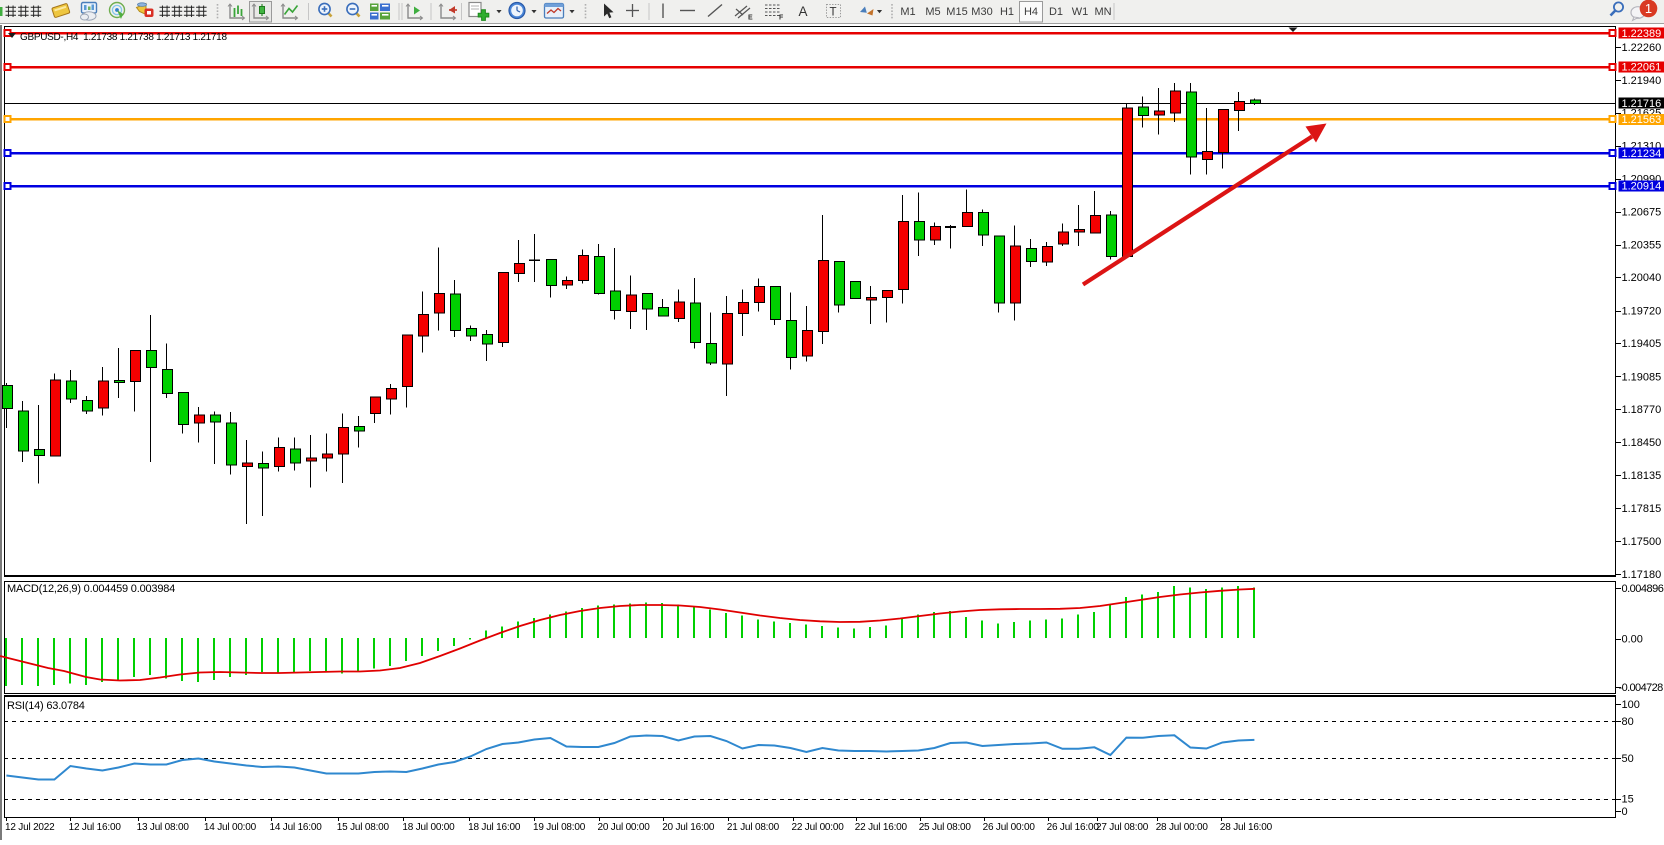  What do you see at coordinates (1642, 187) in the screenshot?
I see `svg-text: 1.20914` at bounding box center [1642, 187].